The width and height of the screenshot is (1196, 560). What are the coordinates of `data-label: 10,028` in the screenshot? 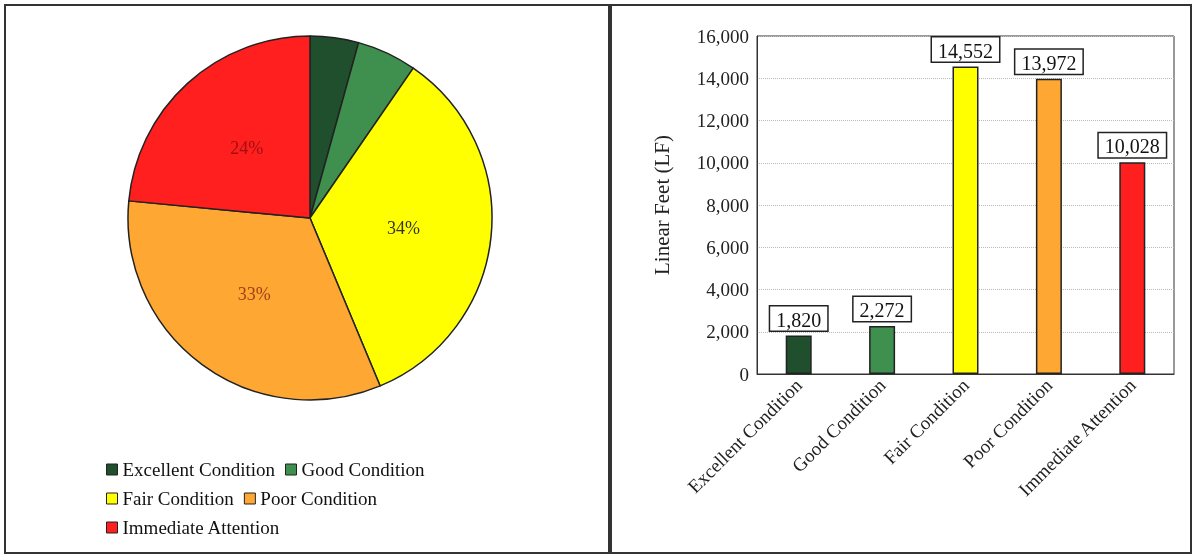 It's located at (1132, 146).